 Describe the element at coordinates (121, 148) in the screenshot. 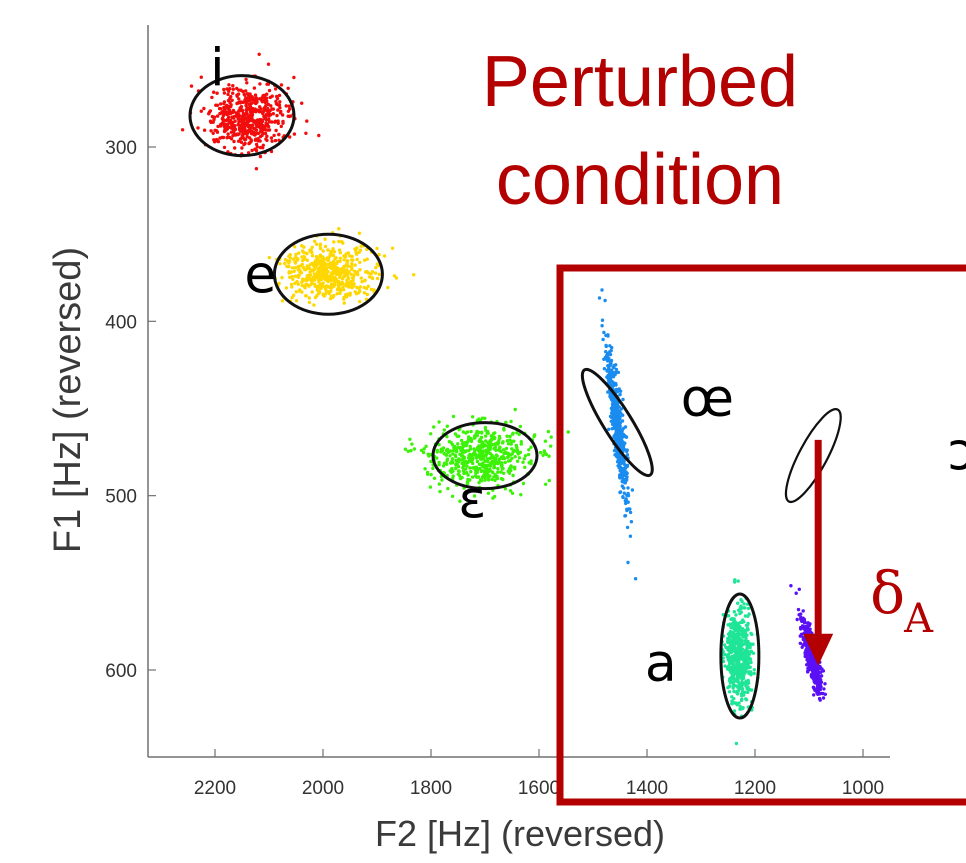

I see `y-tick-label: 300` at that location.